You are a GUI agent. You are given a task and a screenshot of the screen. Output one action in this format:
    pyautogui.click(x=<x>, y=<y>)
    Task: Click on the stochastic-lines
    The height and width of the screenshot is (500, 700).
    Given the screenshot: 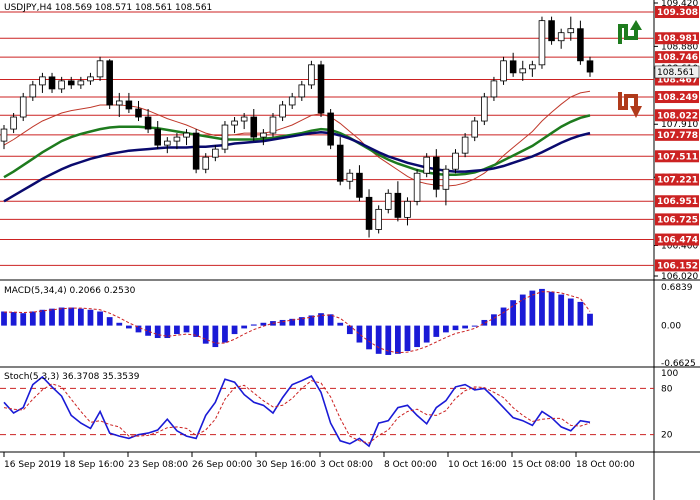 What is the action you would take?
    pyautogui.click(x=297, y=411)
    